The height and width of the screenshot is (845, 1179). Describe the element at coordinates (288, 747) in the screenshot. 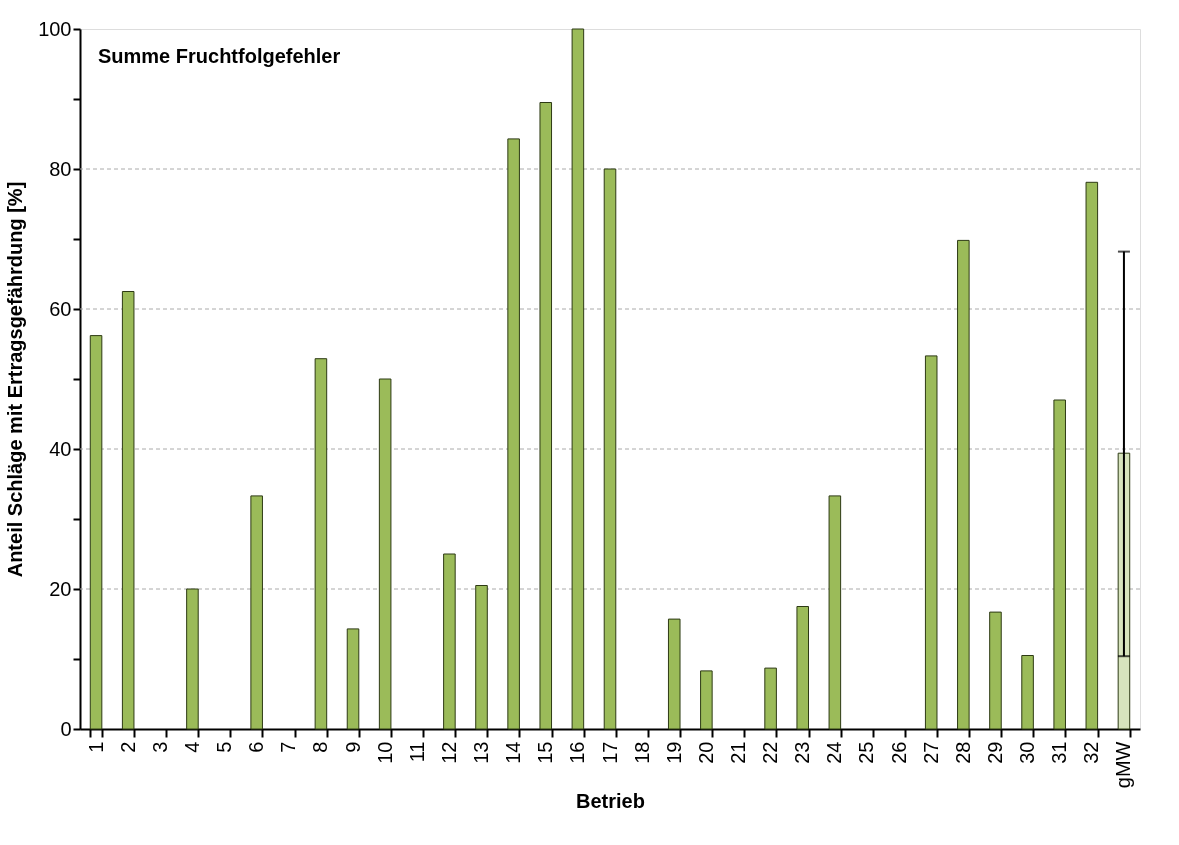

I see `x-tick-label: 7` at that location.